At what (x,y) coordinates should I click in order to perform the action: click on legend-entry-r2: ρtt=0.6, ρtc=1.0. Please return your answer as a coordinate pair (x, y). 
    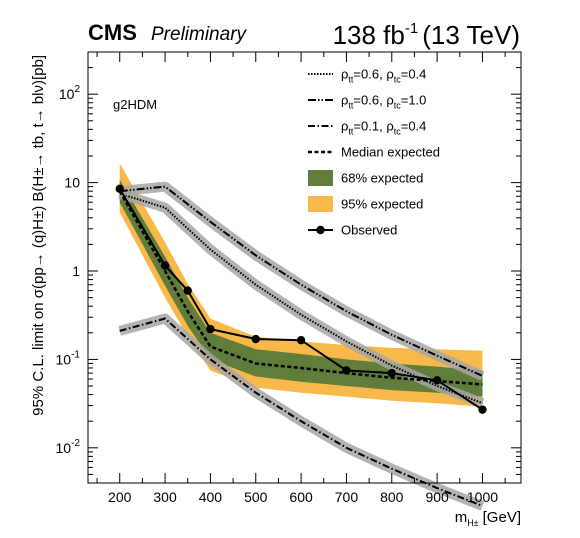
    Looking at the image, I should click on (367, 102).